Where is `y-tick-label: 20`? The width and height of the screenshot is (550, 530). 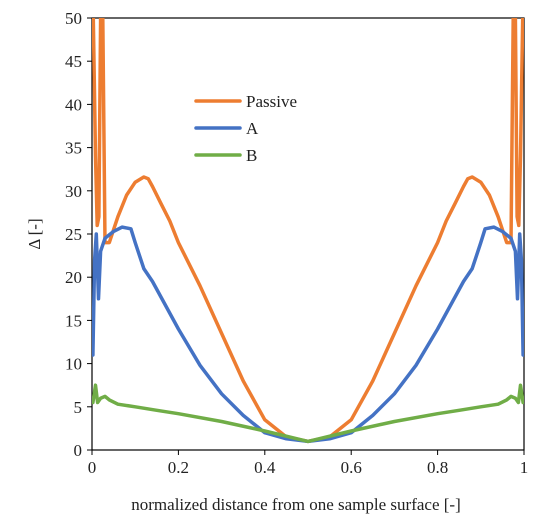
y-tick-label: 20 is located at coordinates (73, 277).